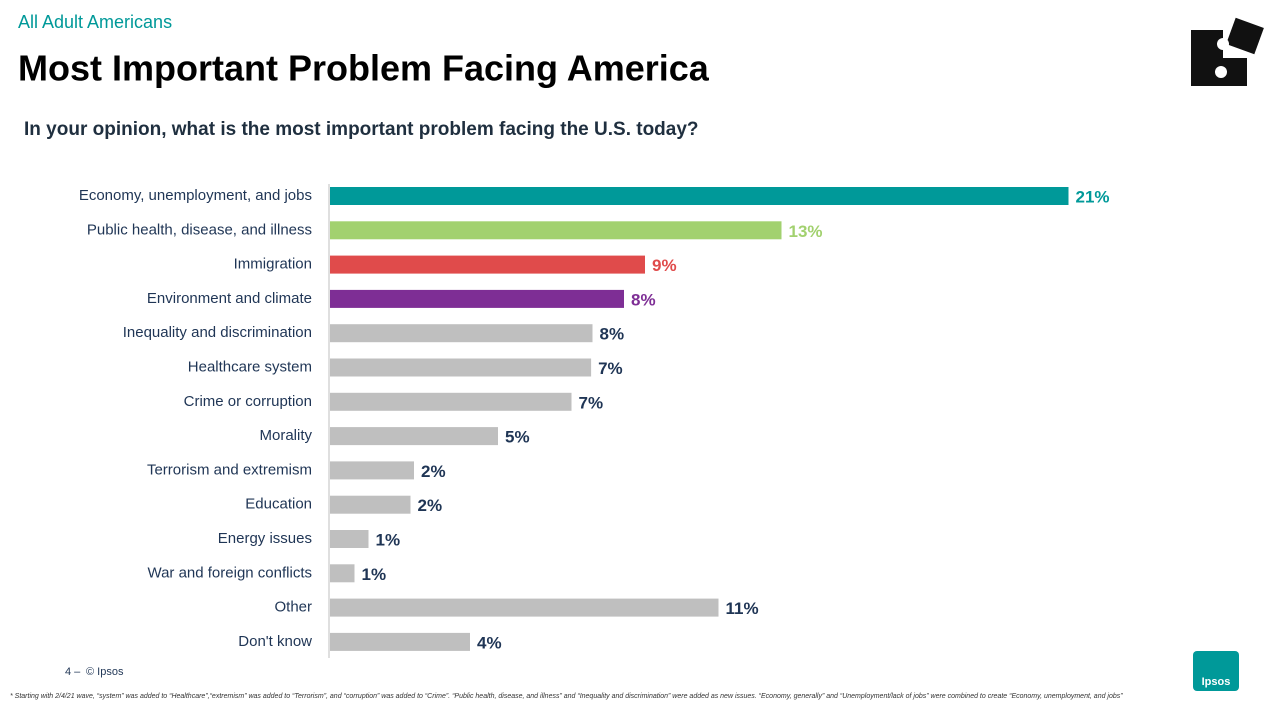  Describe the element at coordinates (806, 231) in the screenshot. I see `value-label: 13%` at that location.